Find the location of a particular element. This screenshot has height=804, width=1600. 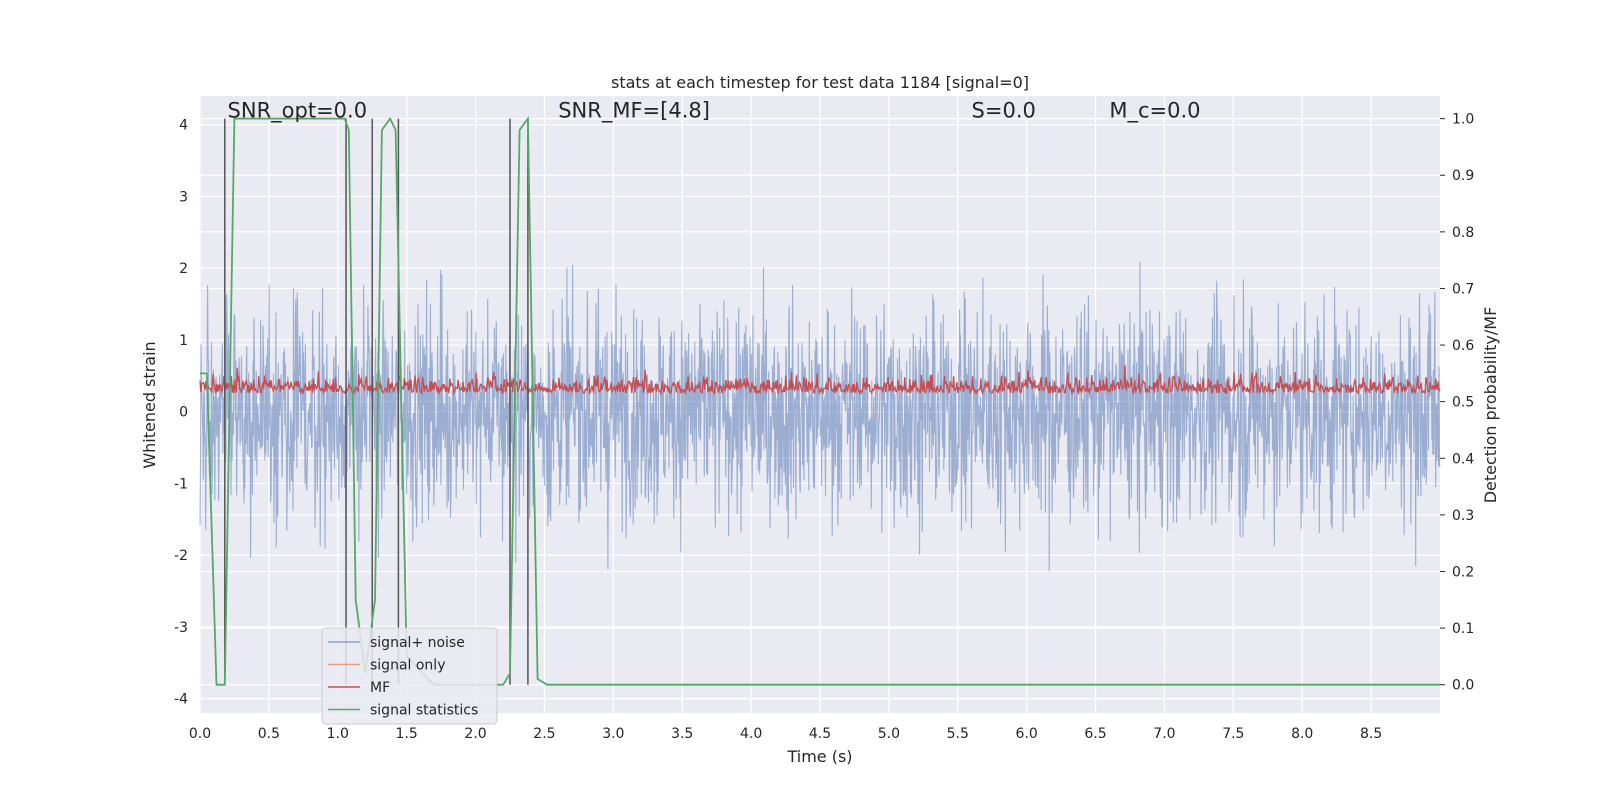

y-left-tick-label: -3 is located at coordinates (181, 628).